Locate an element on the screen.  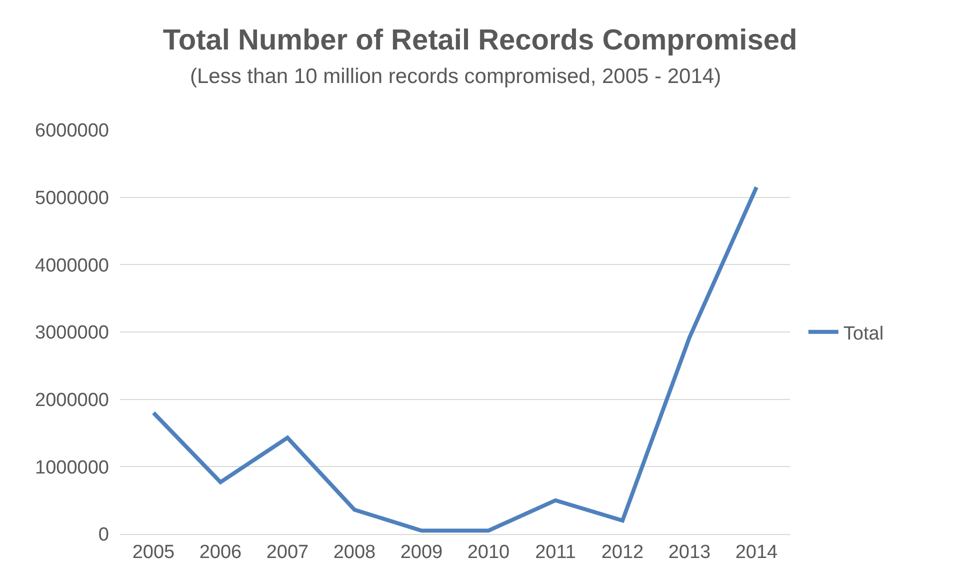
y-tick-label: 4000000 is located at coordinates (72, 265).